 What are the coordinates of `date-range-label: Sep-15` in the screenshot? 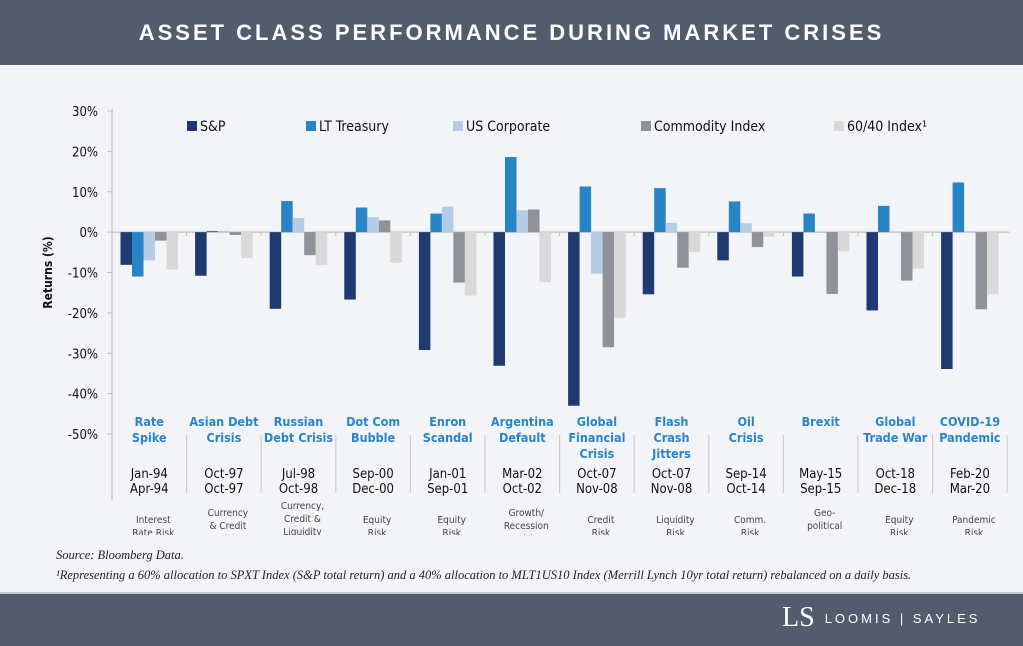 It's located at (820, 489).